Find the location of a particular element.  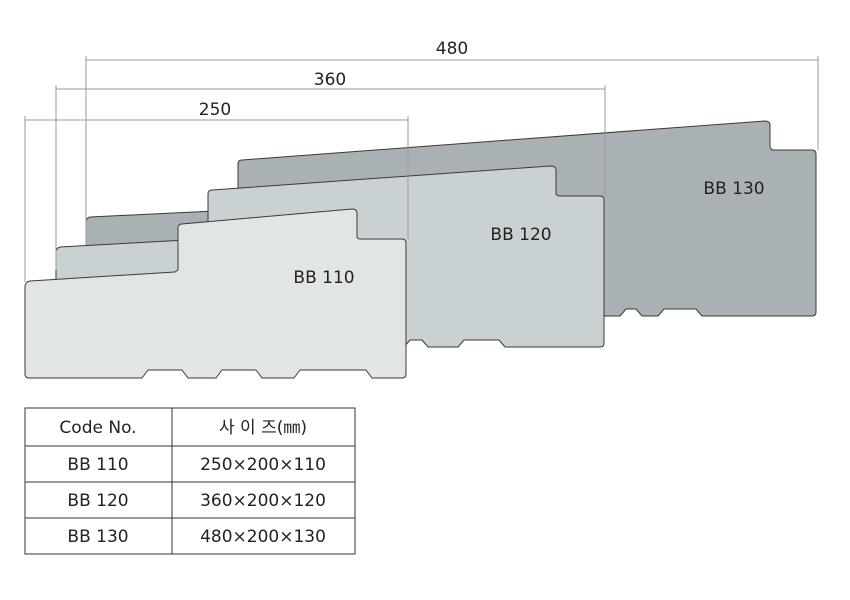

table-border is located at coordinates (190, 481).